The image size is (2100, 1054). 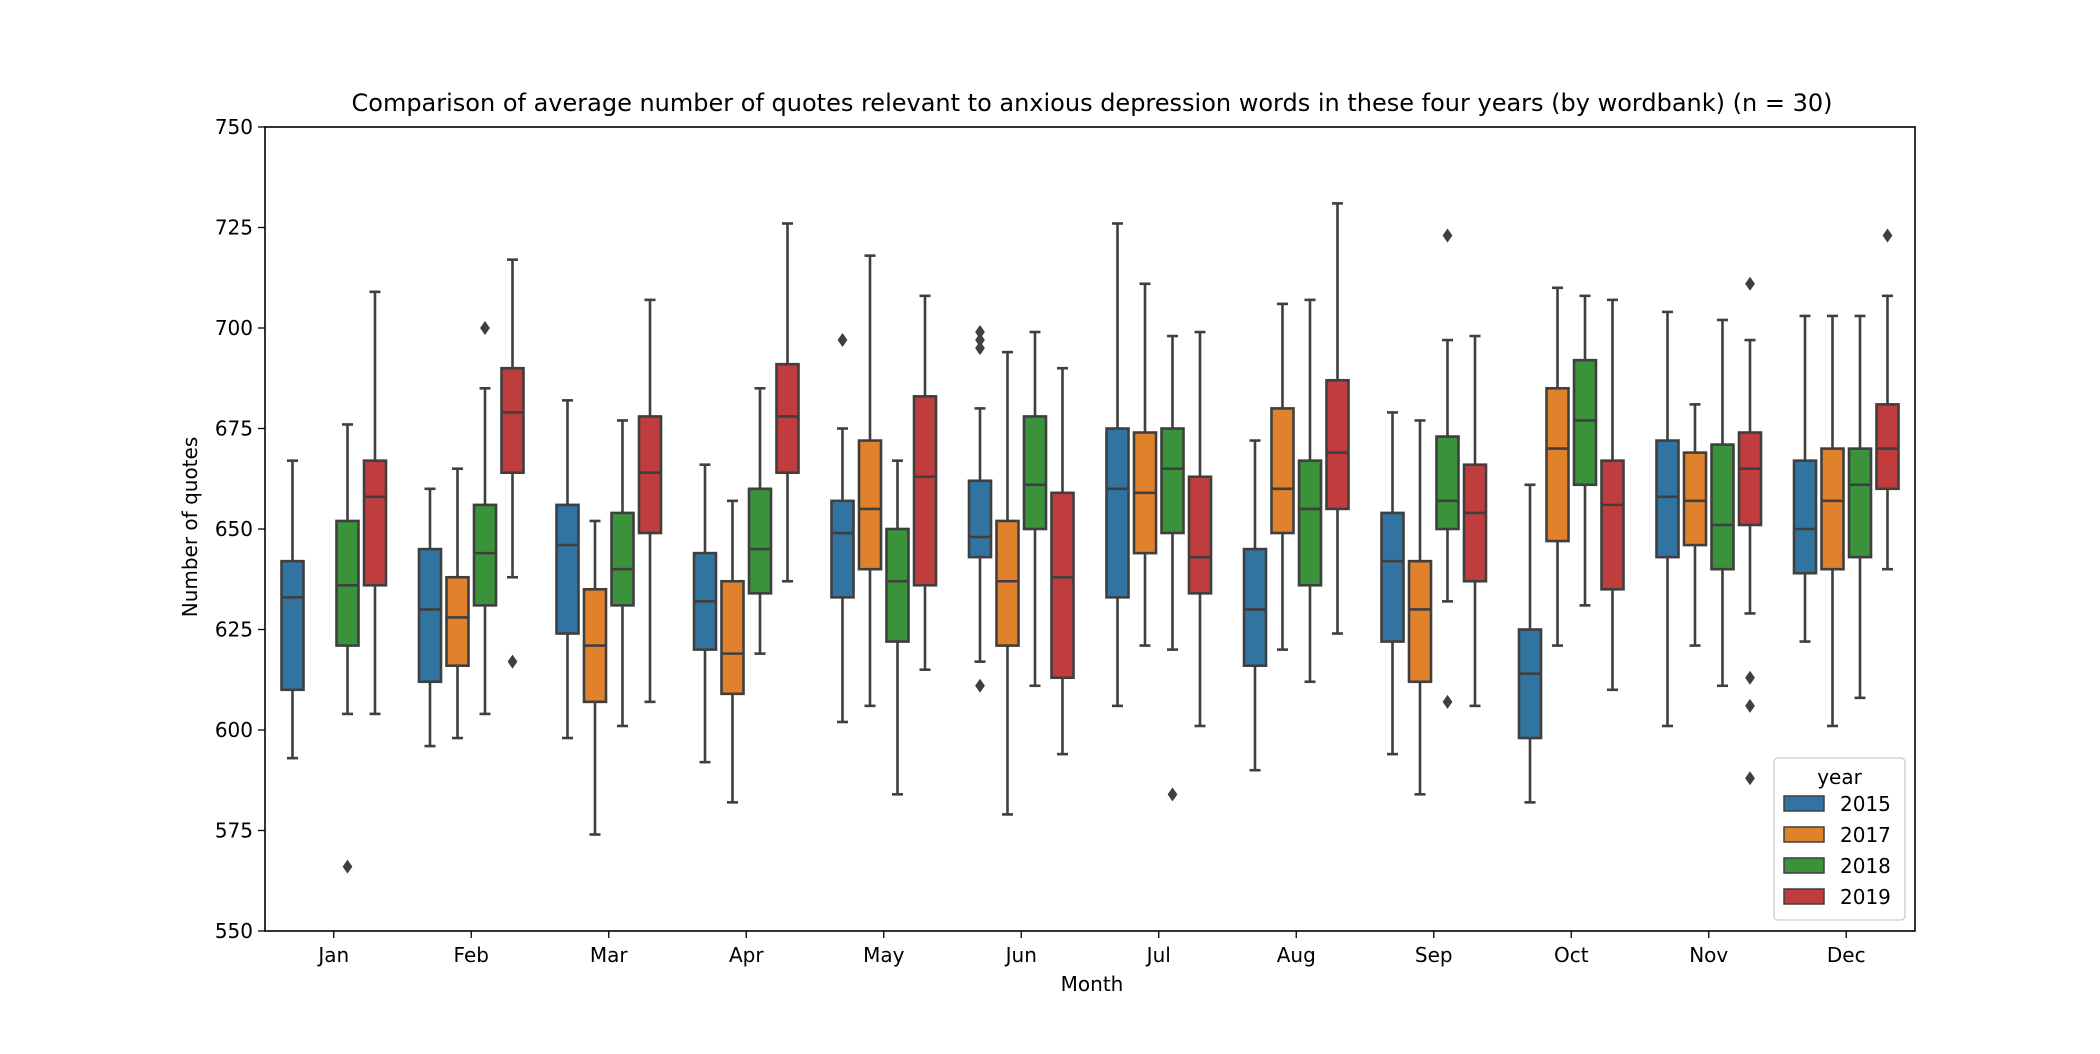 I want to click on box-2018-Jan, so click(x=347, y=648).